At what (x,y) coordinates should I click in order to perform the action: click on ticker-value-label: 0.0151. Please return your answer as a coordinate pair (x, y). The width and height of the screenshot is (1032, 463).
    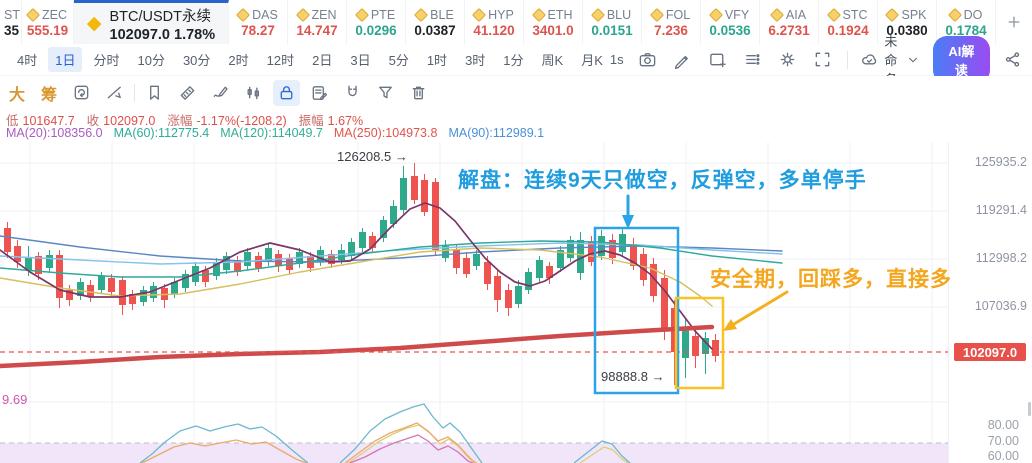
    Looking at the image, I should click on (612, 30).